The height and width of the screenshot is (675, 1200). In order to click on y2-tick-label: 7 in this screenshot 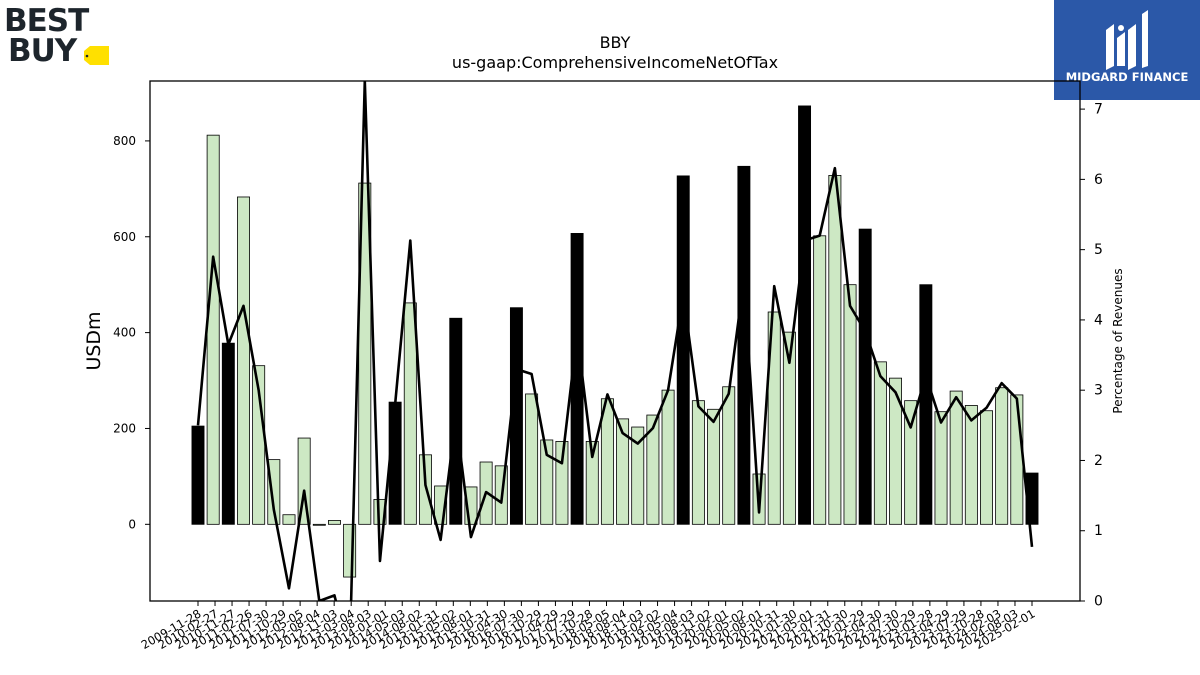, I will do `click(1098, 110)`.